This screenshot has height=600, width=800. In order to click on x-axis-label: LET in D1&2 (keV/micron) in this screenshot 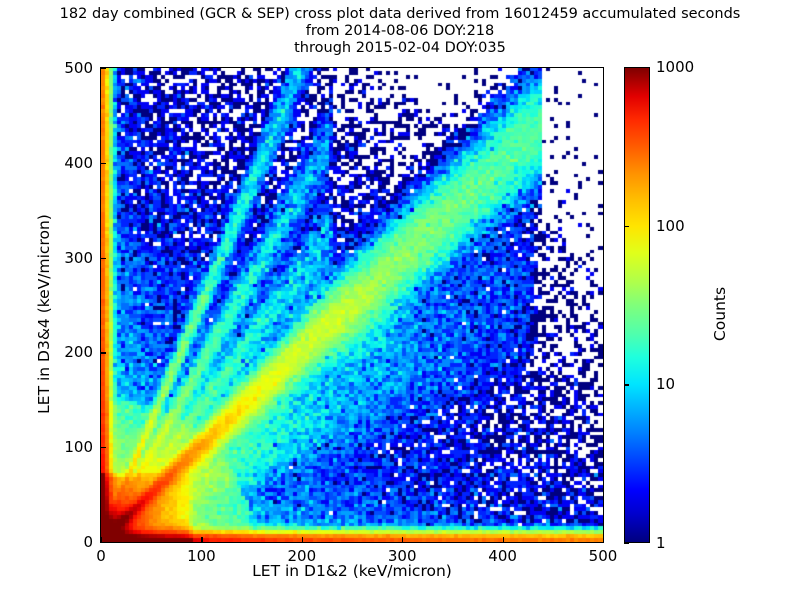, I will do `click(352, 571)`.